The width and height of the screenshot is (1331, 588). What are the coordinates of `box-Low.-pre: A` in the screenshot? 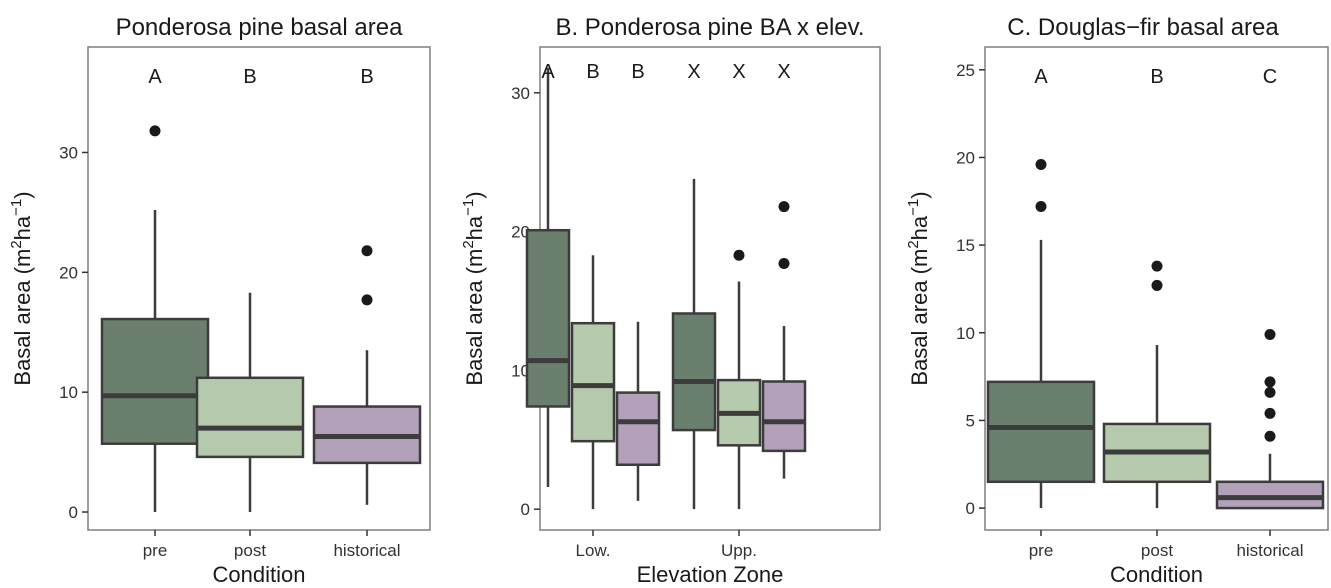 It's located at (548, 274).